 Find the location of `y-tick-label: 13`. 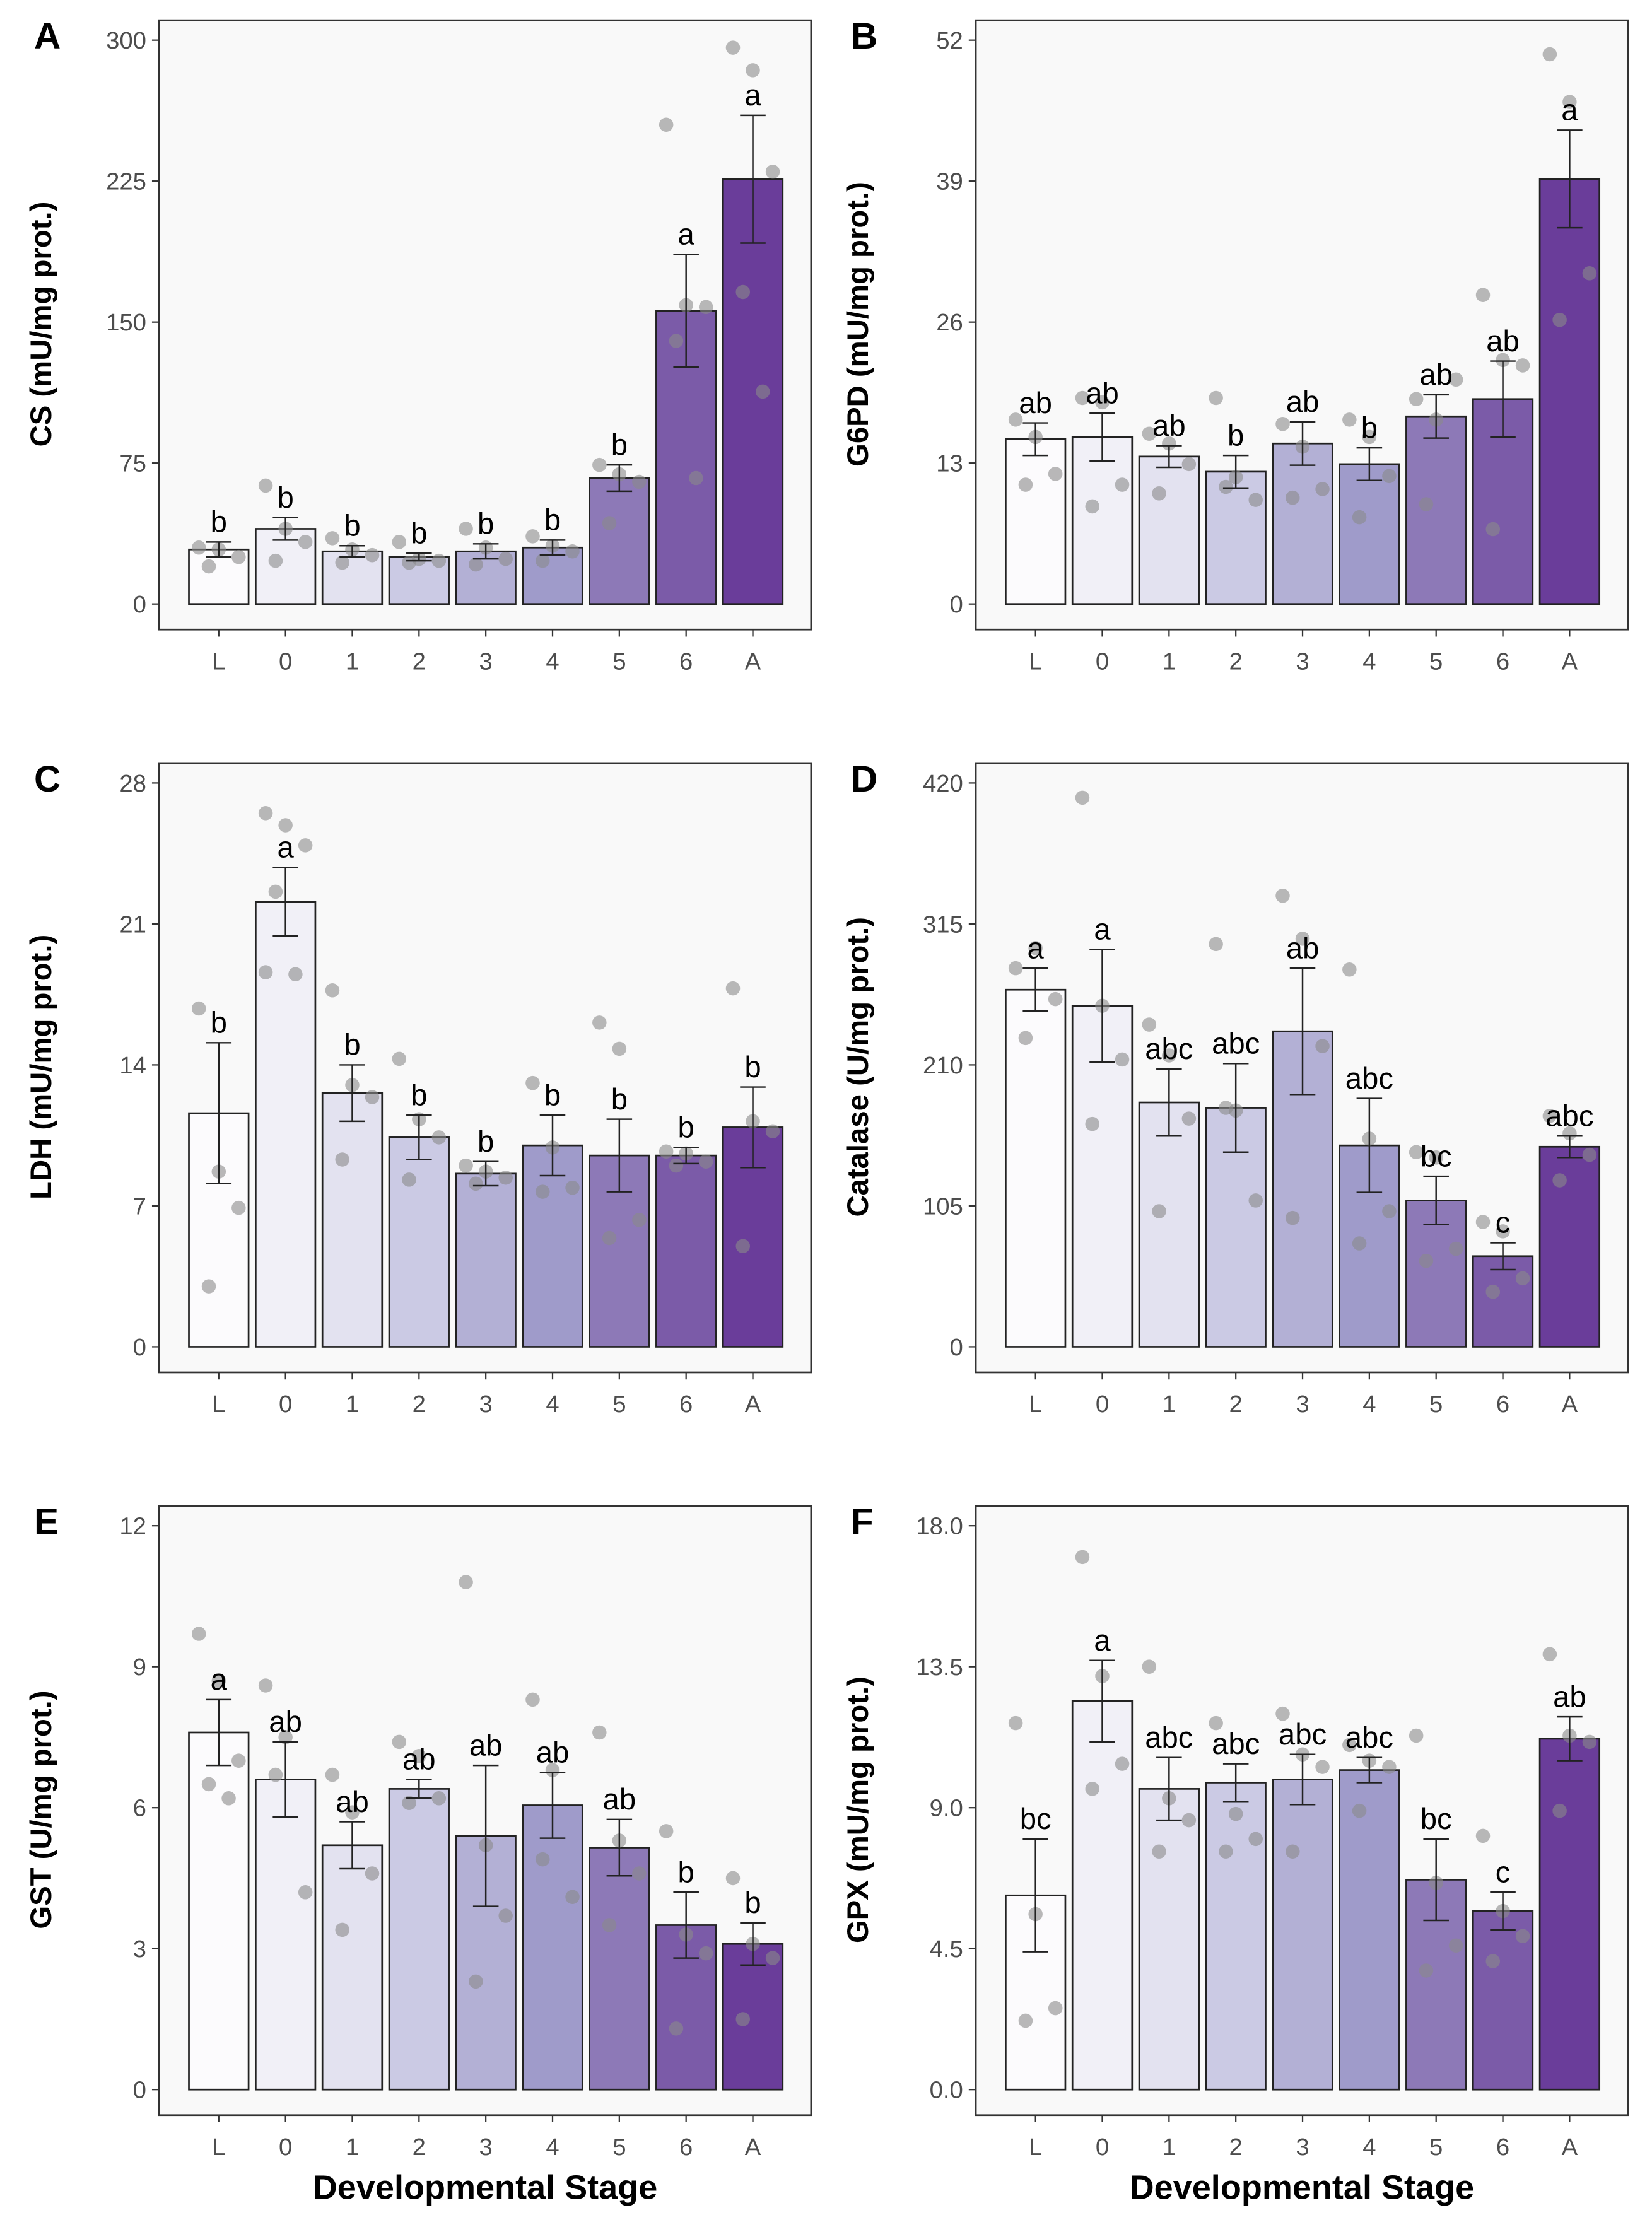

y-tick-label: 13 is located at coordinates (950, 463).